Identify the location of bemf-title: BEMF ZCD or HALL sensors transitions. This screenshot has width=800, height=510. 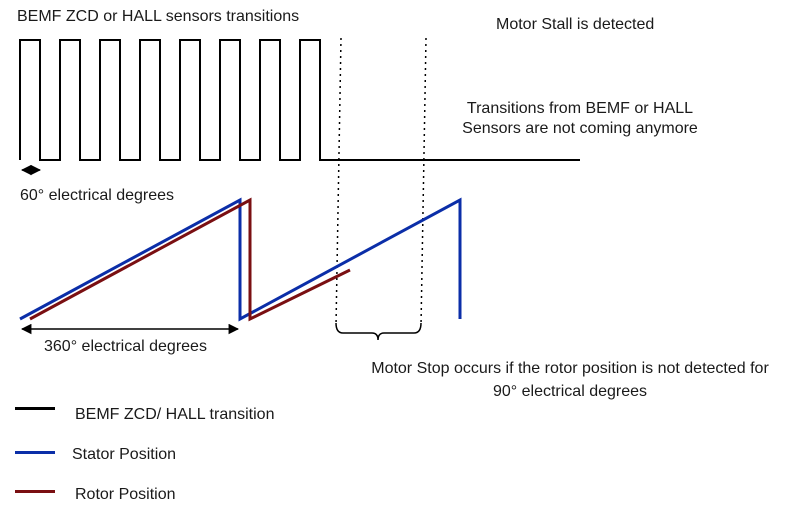
(158, 16).